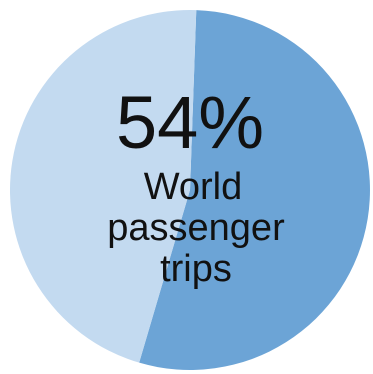 This screenshot has height=374, width=373. What do you see at coordinates (193, 187) in the screenshot?
I see `label-line-world: World` at bounding box center [193, 187].